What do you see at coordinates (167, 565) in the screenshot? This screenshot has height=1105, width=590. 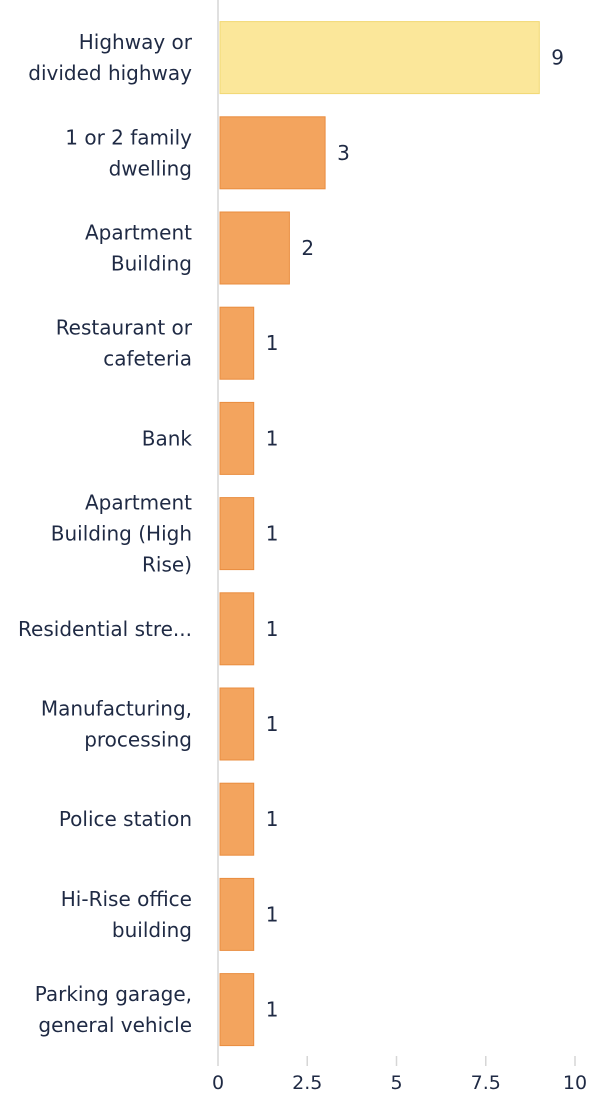 I see `category-label: Rise)` at bounding box center [167, 565].